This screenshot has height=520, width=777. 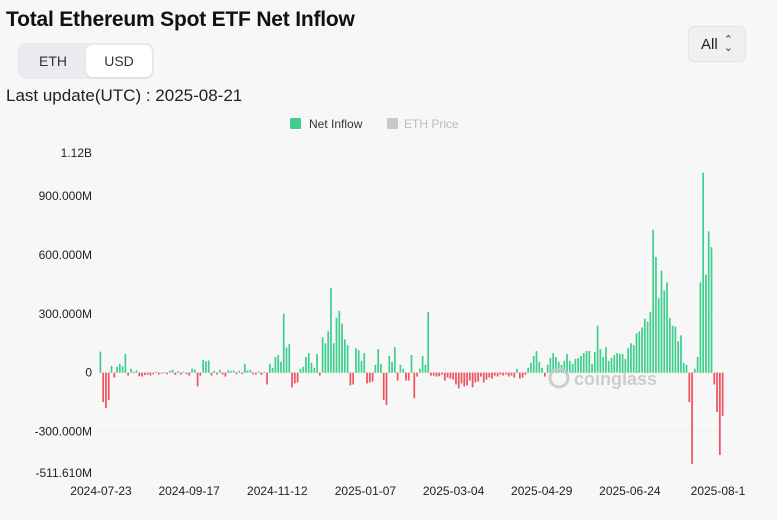 What do you see at coordinates (717, 44) in the screenshot?
I see `time-range-select: All ⌃ ⌄` at bounding box center [717, 44].